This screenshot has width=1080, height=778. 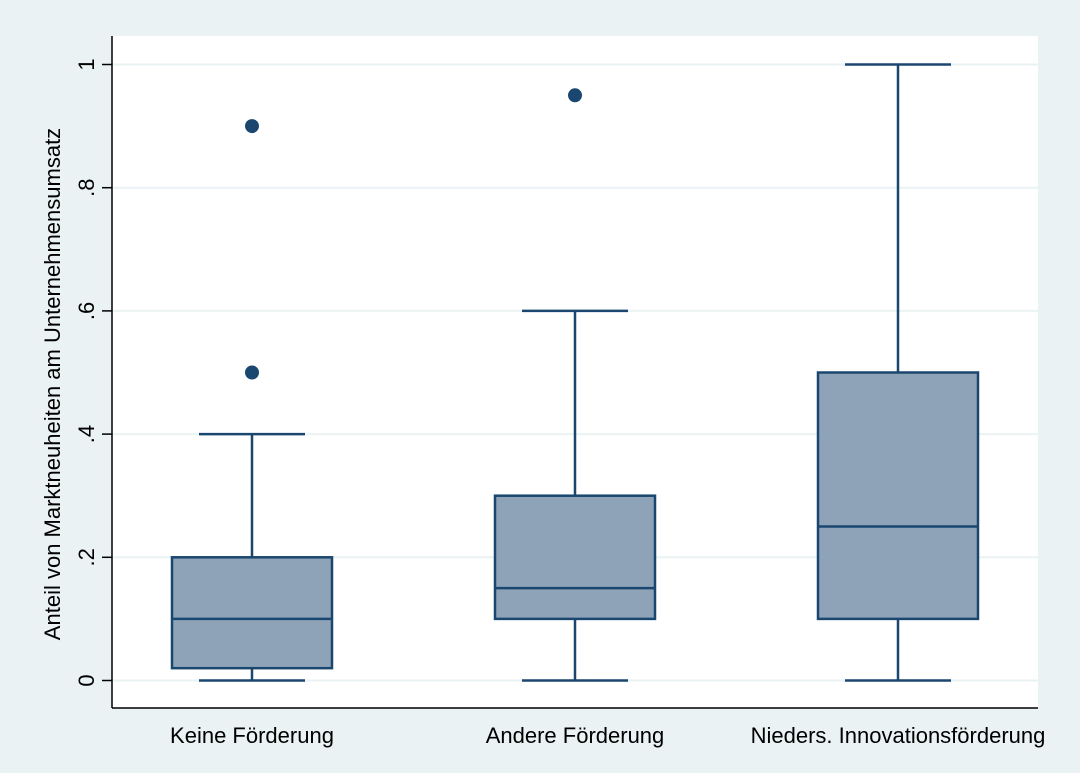 I want to click on y-tick-label-3: .6, so click(x=86, y=311).